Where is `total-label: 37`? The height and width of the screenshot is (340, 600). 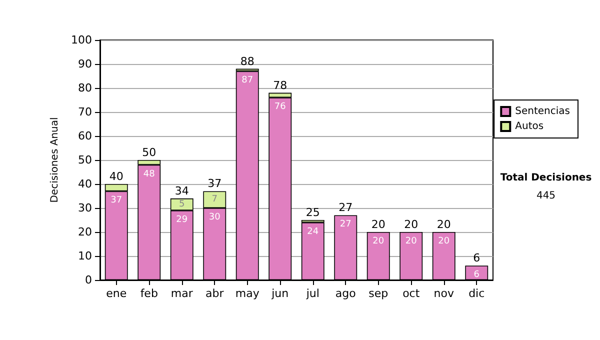
total-label: 37 is located at coordinates (215, 183).